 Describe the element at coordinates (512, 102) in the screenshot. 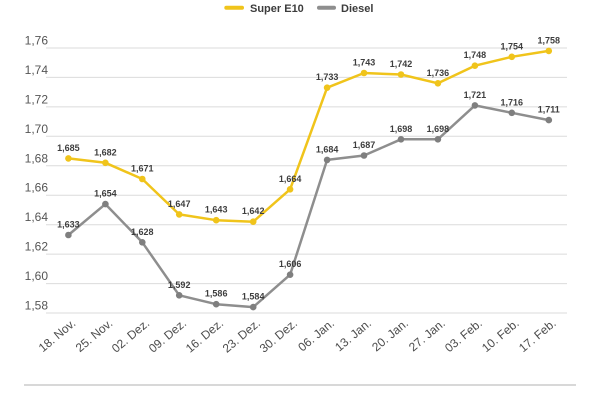

I see `svg-text: 1,716` at that location.